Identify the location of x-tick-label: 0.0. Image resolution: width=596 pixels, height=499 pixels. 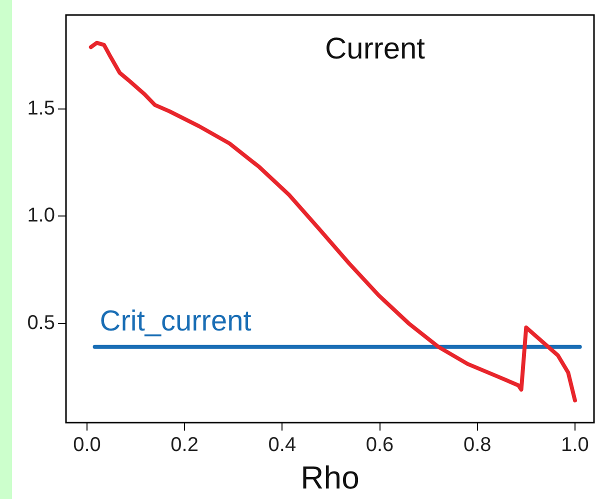
(87, 445).